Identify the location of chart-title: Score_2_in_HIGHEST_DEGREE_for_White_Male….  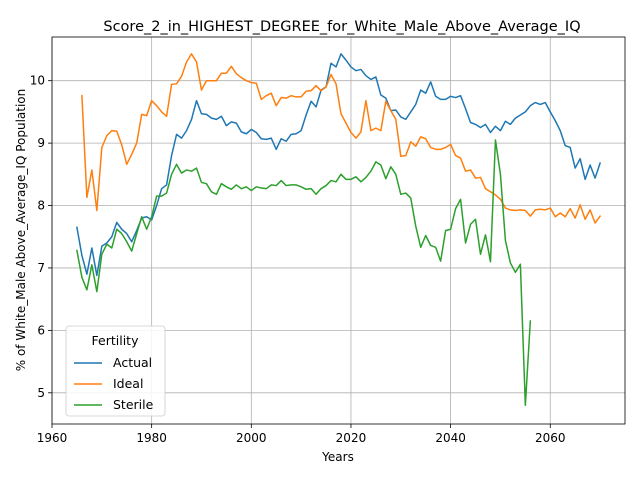
(341, 27).